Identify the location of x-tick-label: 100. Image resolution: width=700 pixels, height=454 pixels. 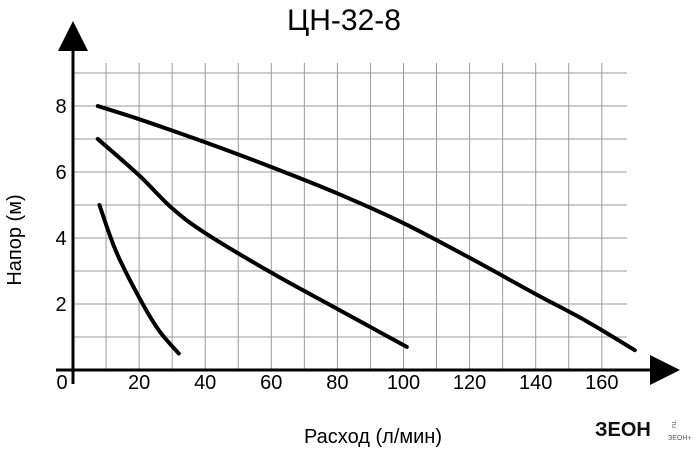
(403, 383).